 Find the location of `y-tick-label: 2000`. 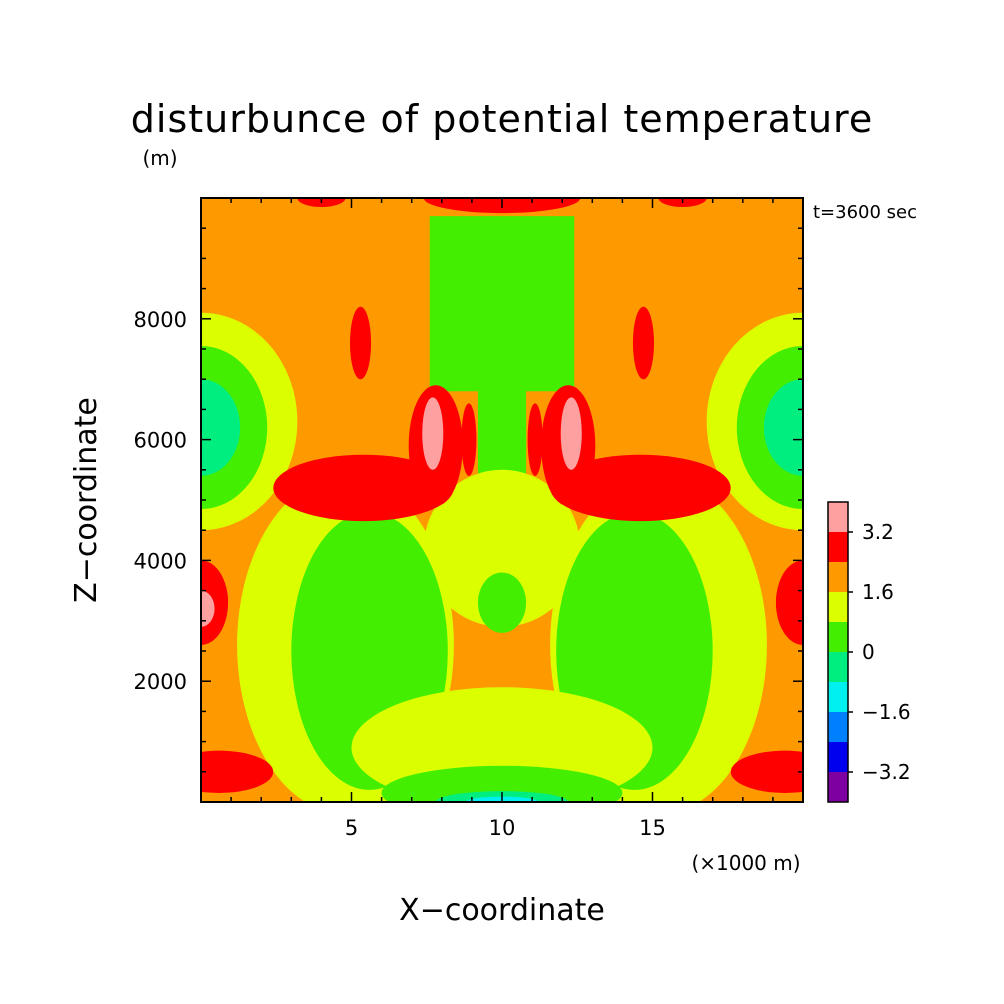

y-tick-label: 2000 is located at coordinates (160, 682).